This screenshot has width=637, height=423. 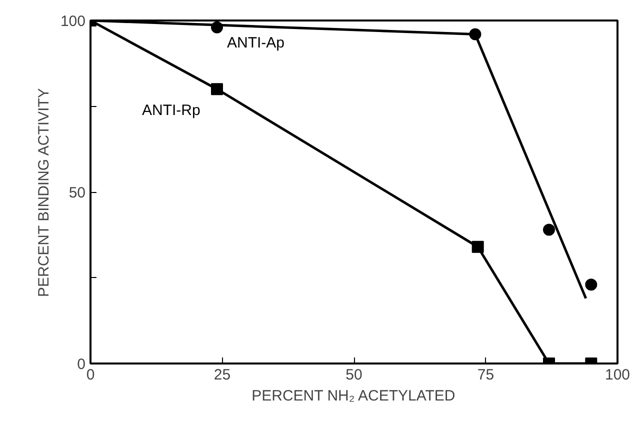 What do you see at coordinates (171, 111) in the screenshot?
I see `series-label: ANTI-Rp` at bounding box center [171, 111].